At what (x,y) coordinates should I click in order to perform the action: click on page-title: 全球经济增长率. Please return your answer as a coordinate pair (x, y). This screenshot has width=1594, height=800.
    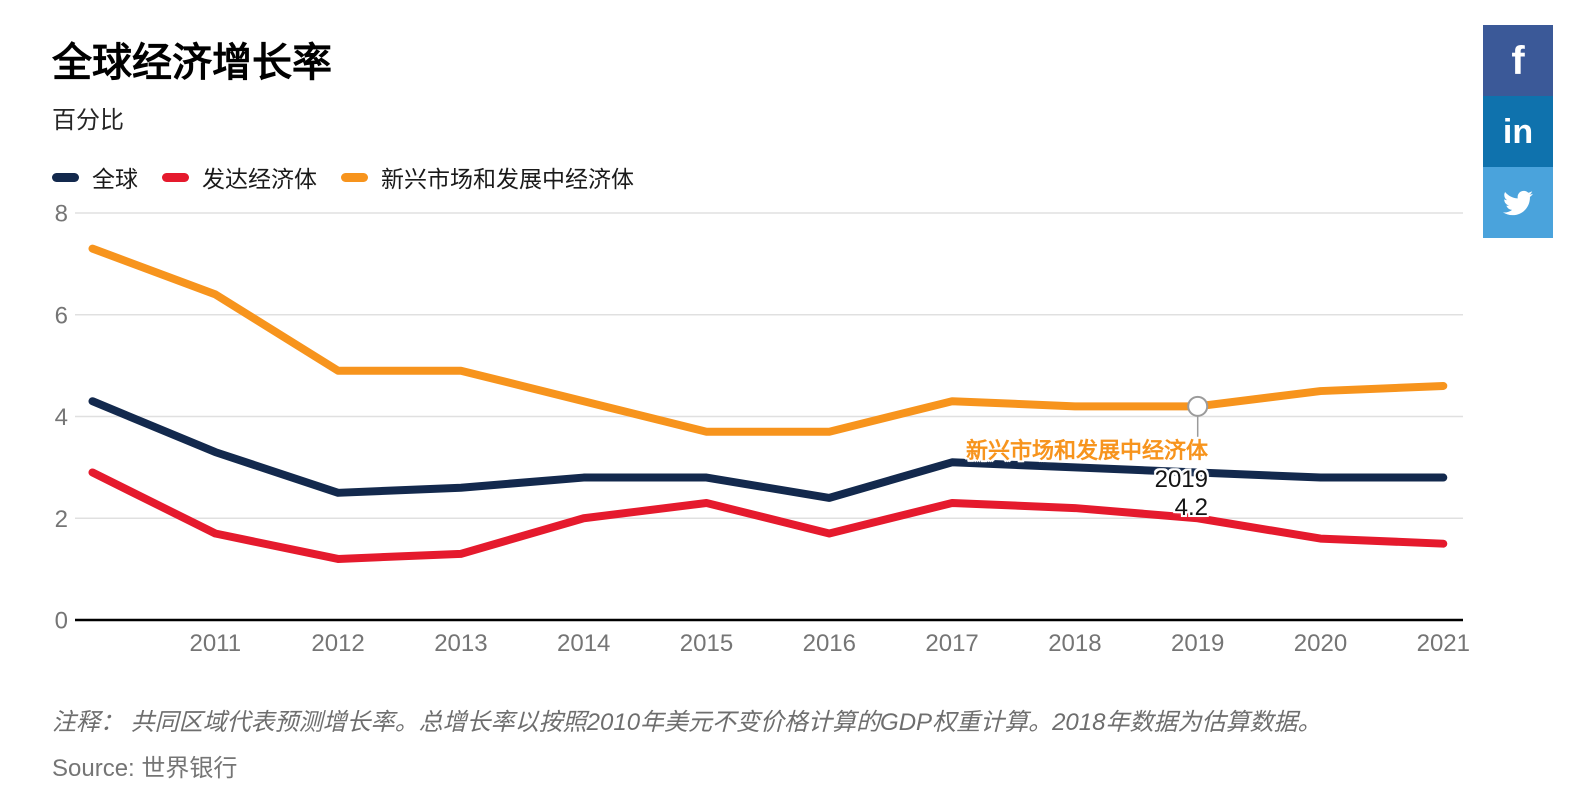
    Looking at the image, I should click on (192, 63).